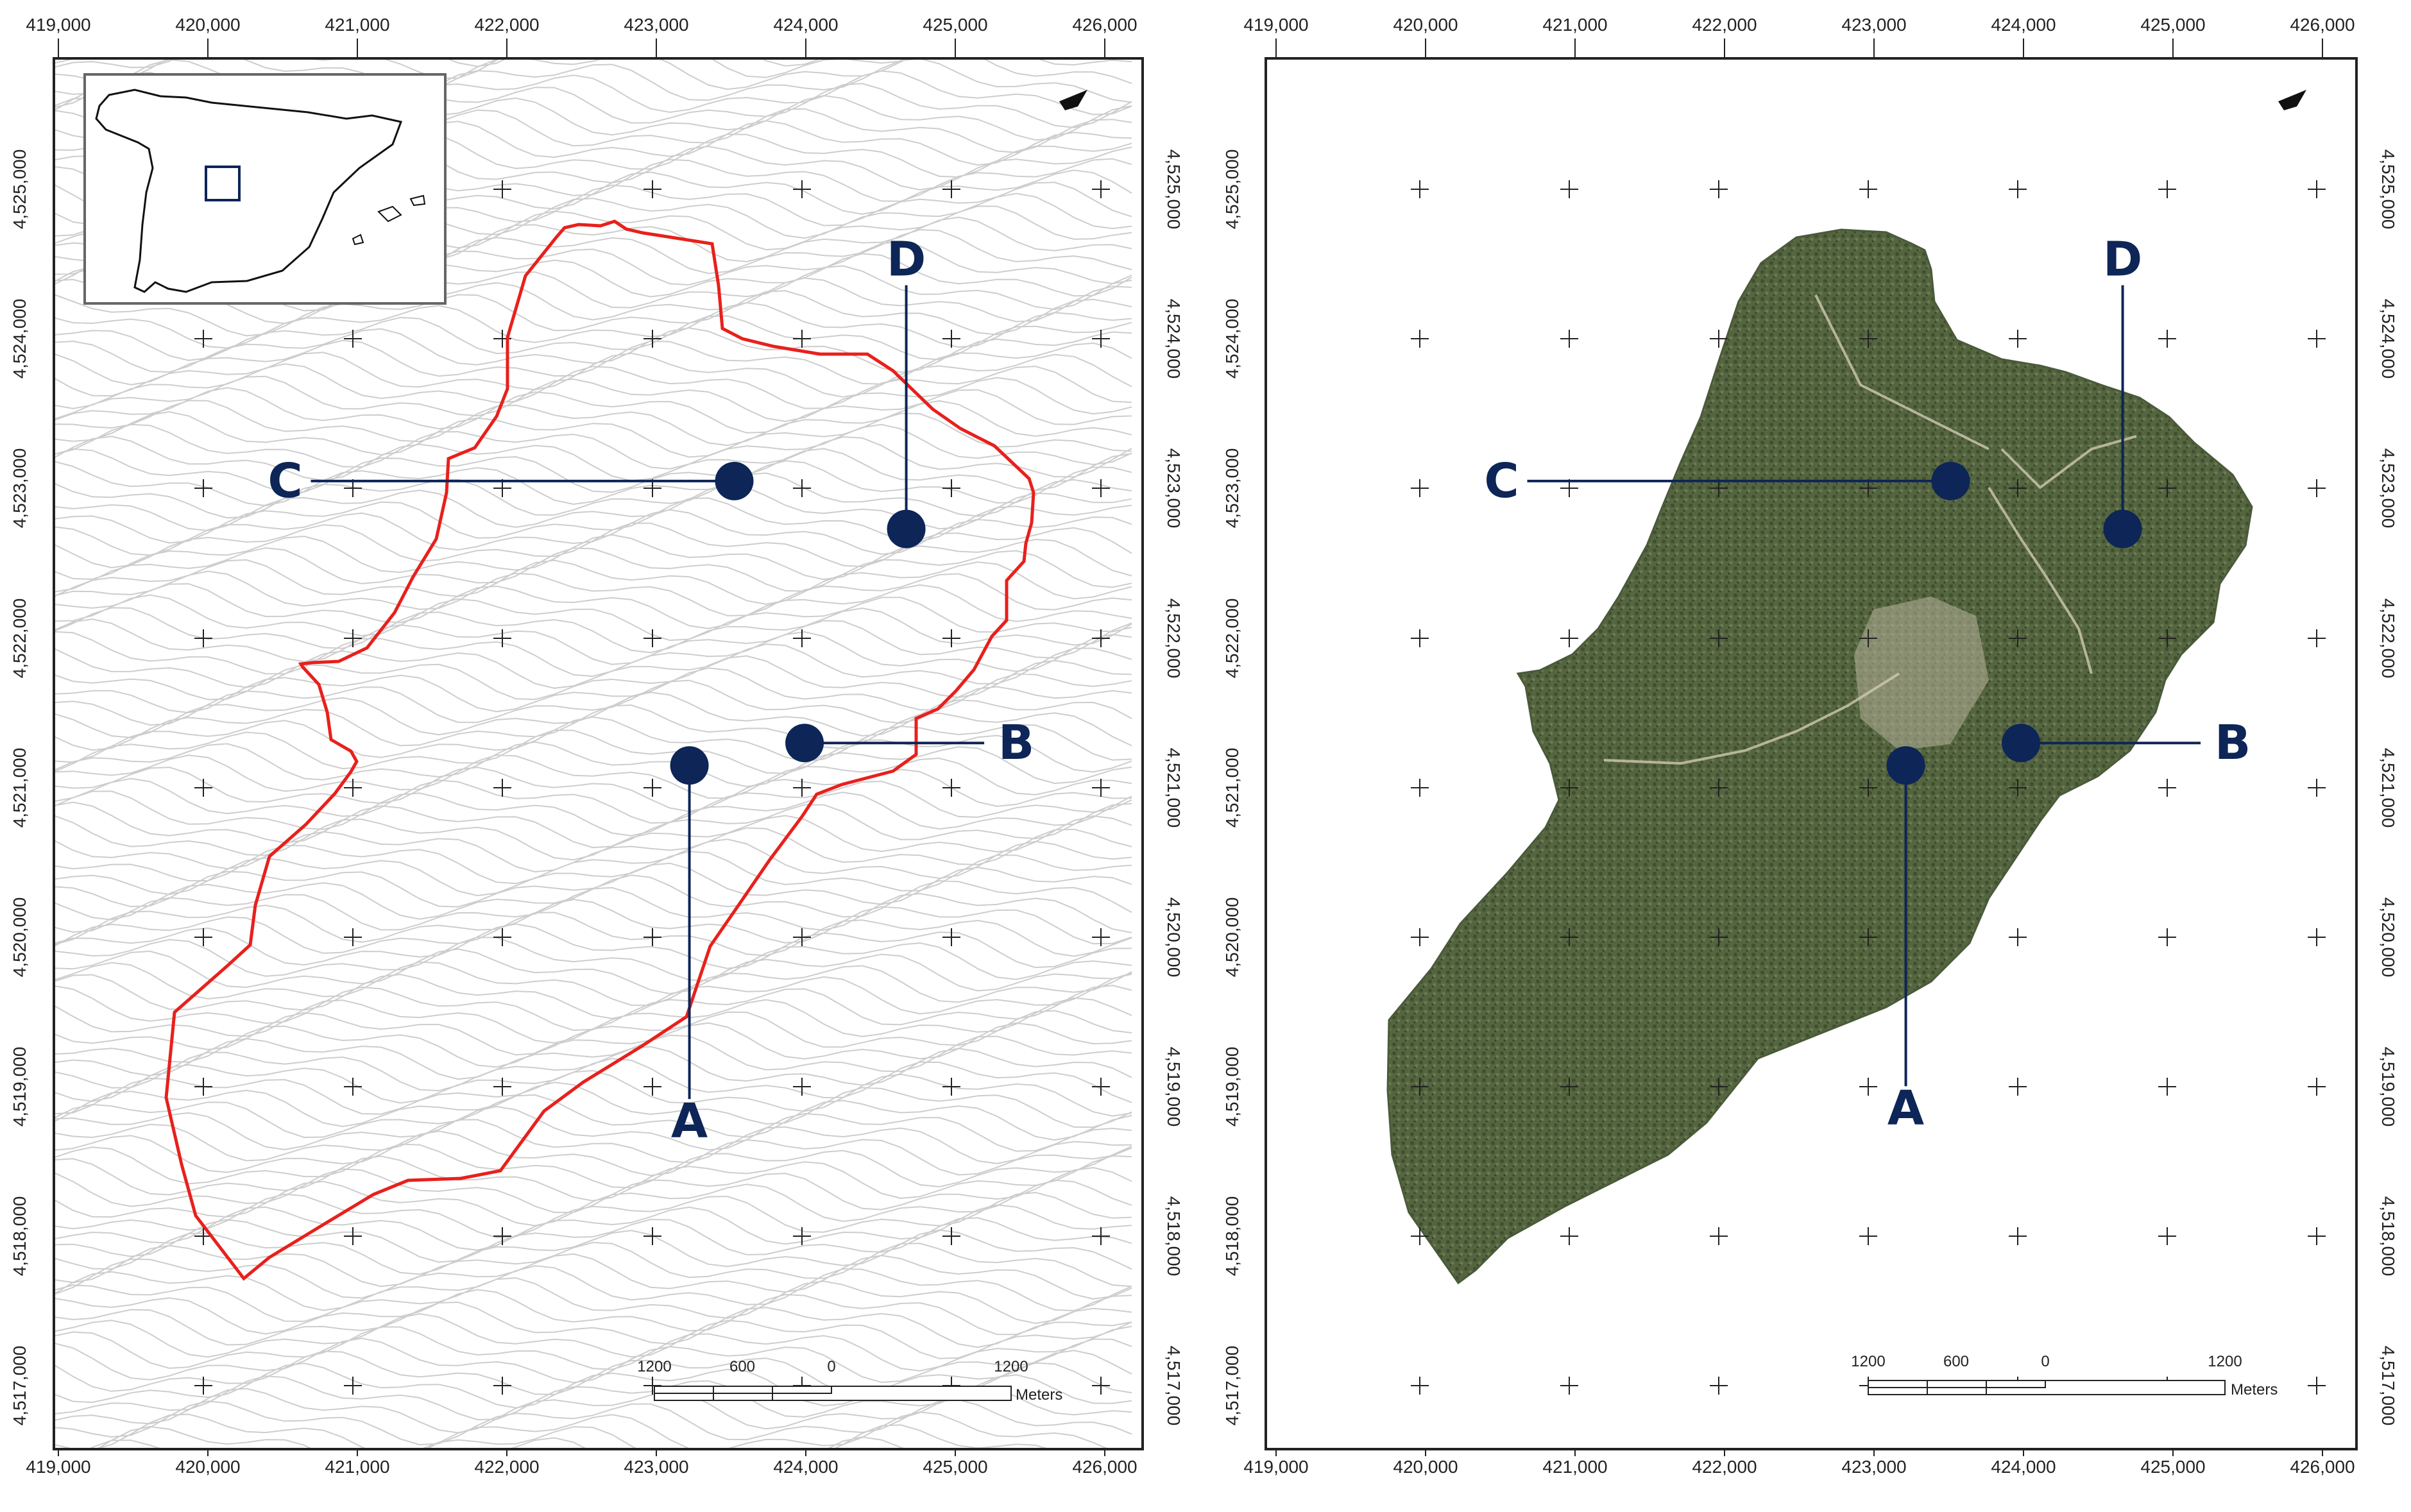  Describe the element at coordinates (1016, 742) in the screenshot. I see `point-b-label: B` at that location.